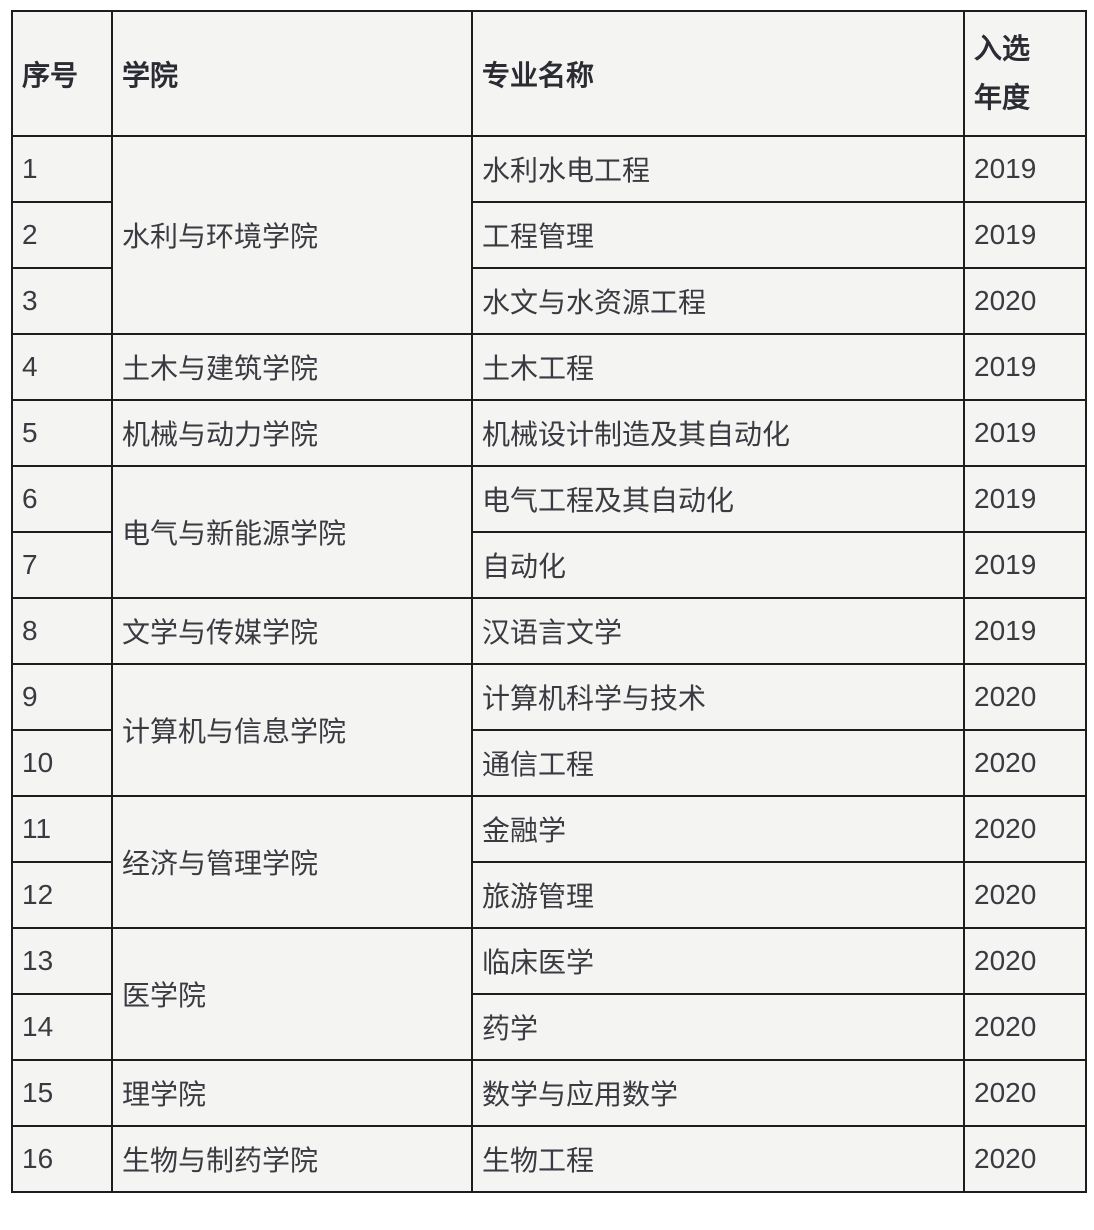  I want to click on major-cell: 电气工程及其自动化, so click(718, 499).